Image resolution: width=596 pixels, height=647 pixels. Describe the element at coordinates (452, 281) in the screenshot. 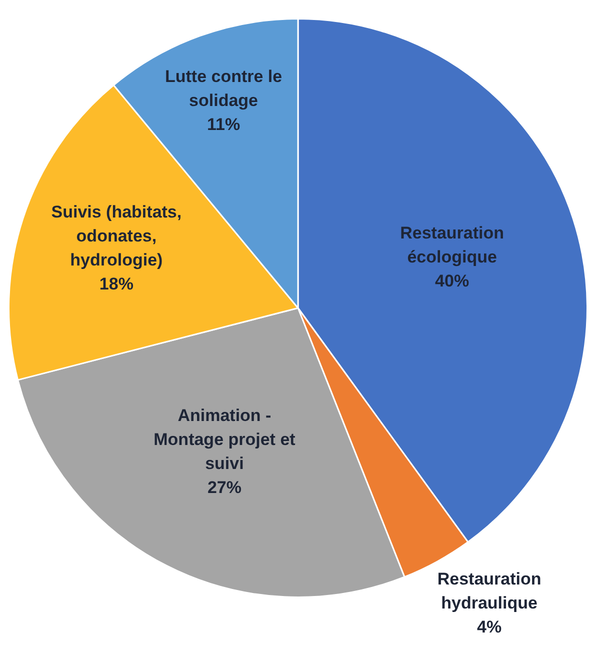

I see `data-label: 40%` at that location.